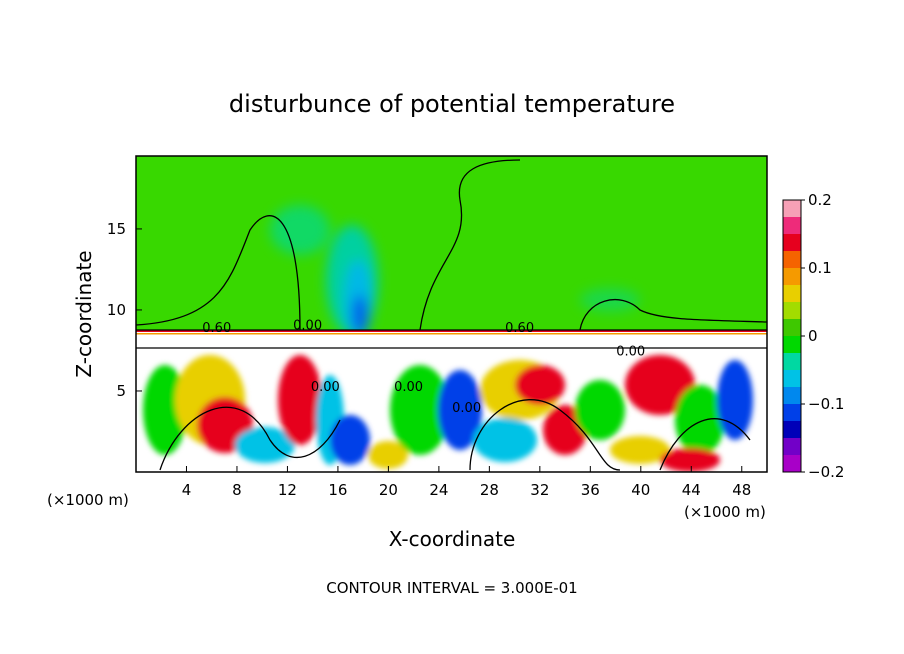 This screenshot has width=904, height=654. Describe the element at coordinates (813, 336) in the screenshot. I see `colorbar-tick-label: 0` at that location.